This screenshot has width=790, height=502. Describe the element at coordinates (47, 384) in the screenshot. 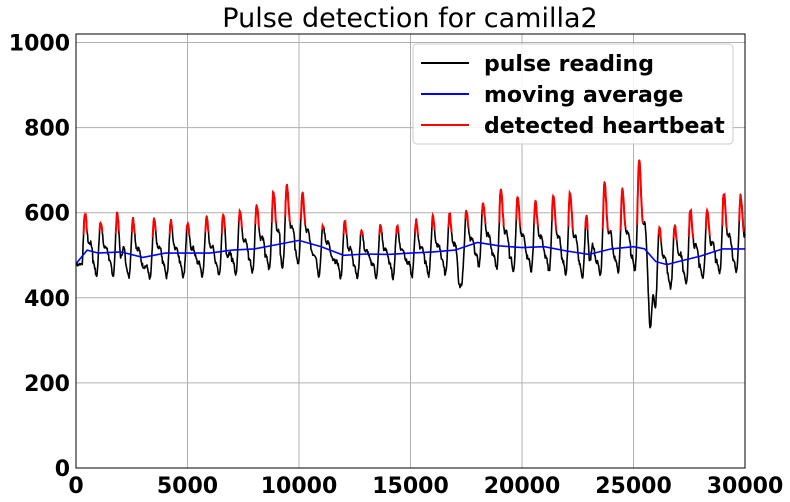

I see `y-tick-label: 200` at that location.